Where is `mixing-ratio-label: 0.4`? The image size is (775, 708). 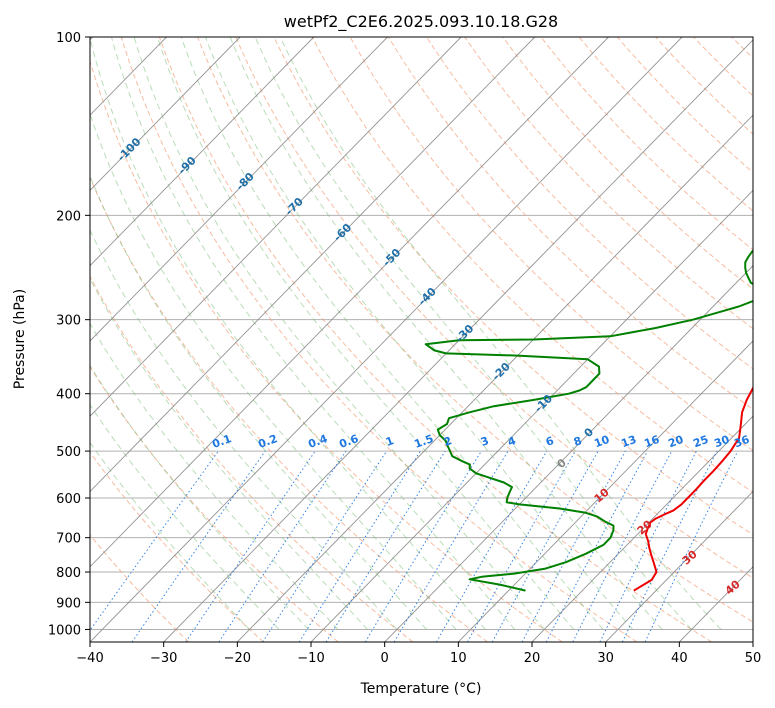 mixing-ratio-label: 0.4 is located at coordinates (317, 441).